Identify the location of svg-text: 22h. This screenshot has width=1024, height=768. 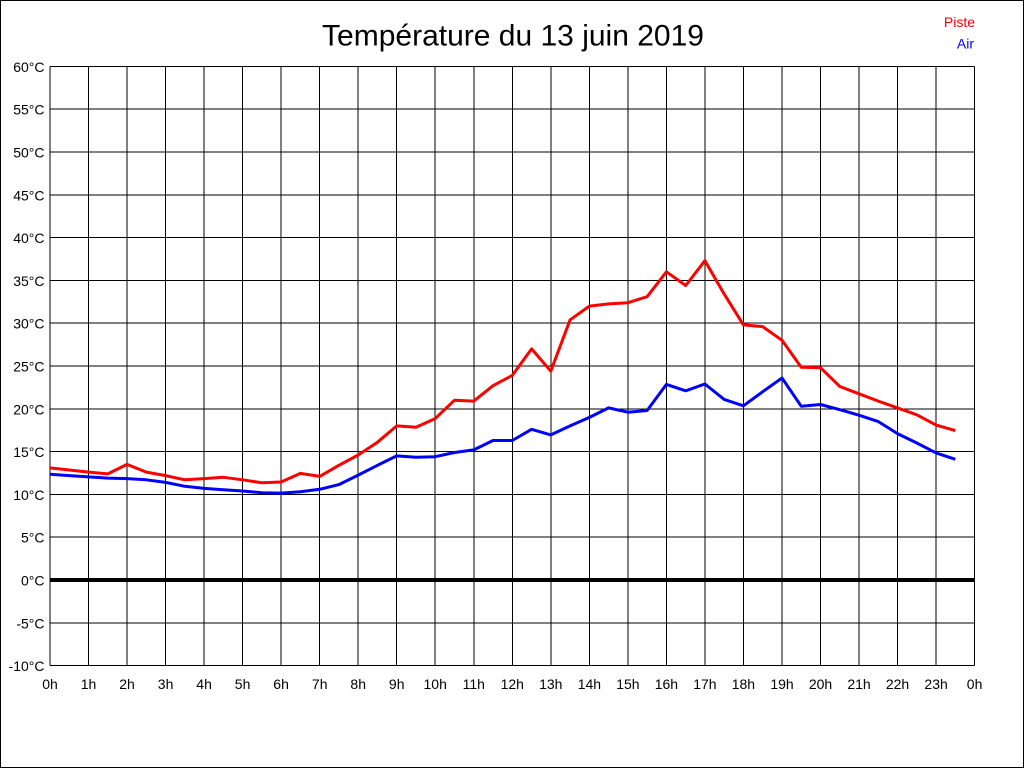
(897, 684).